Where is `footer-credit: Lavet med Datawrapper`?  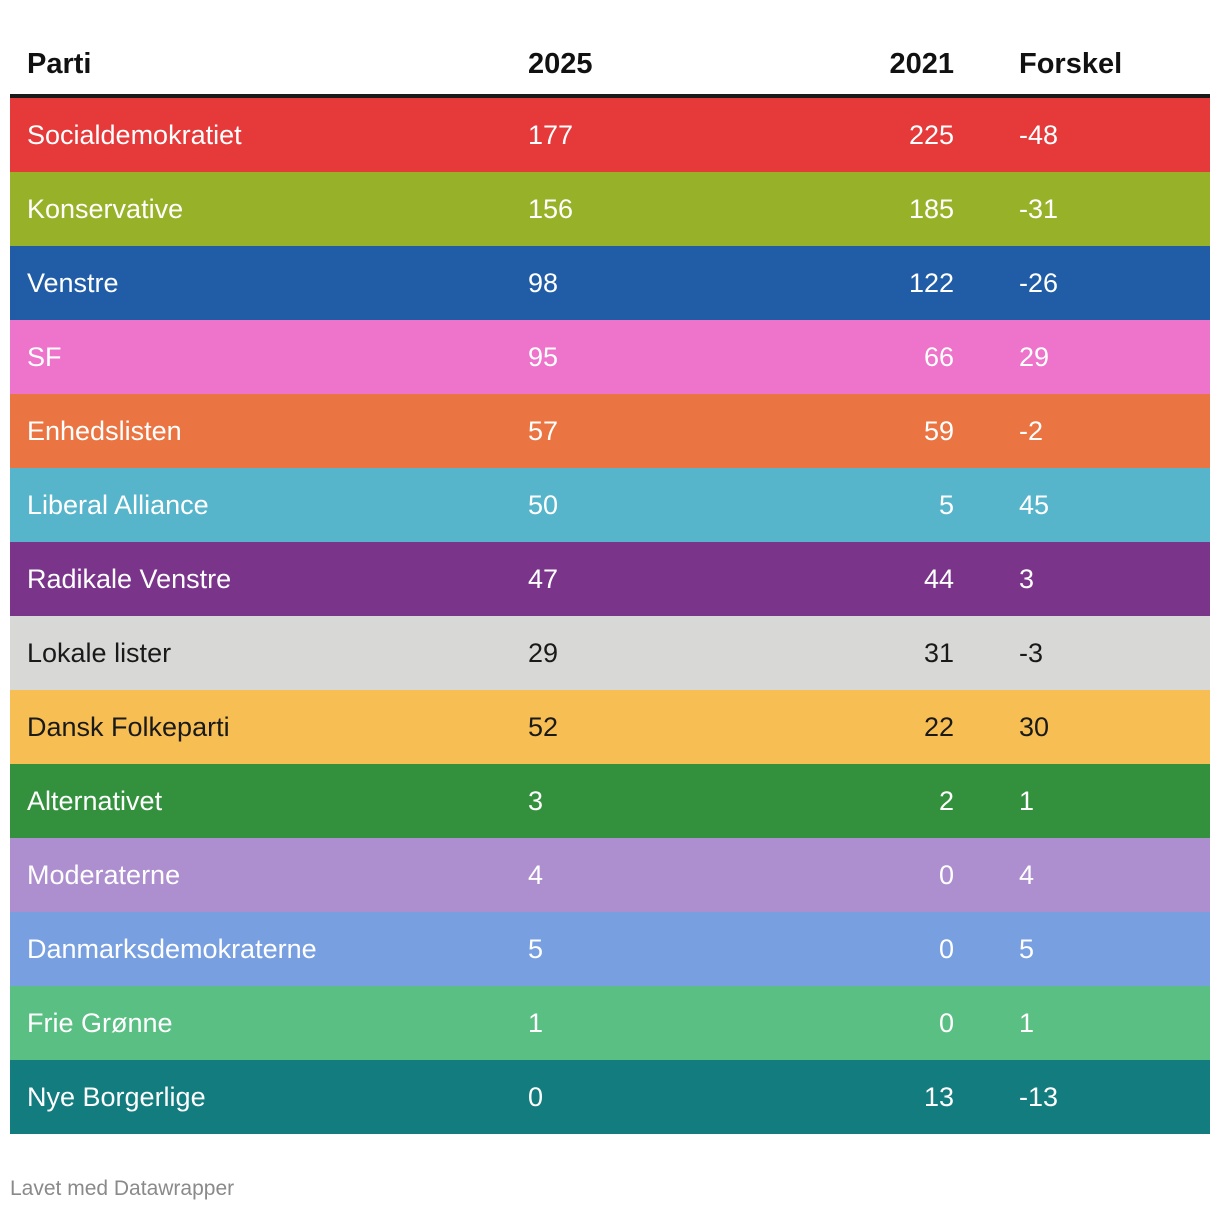 footer-credit: Lavet med Datawrapper is located at coordinates (122, 1188).